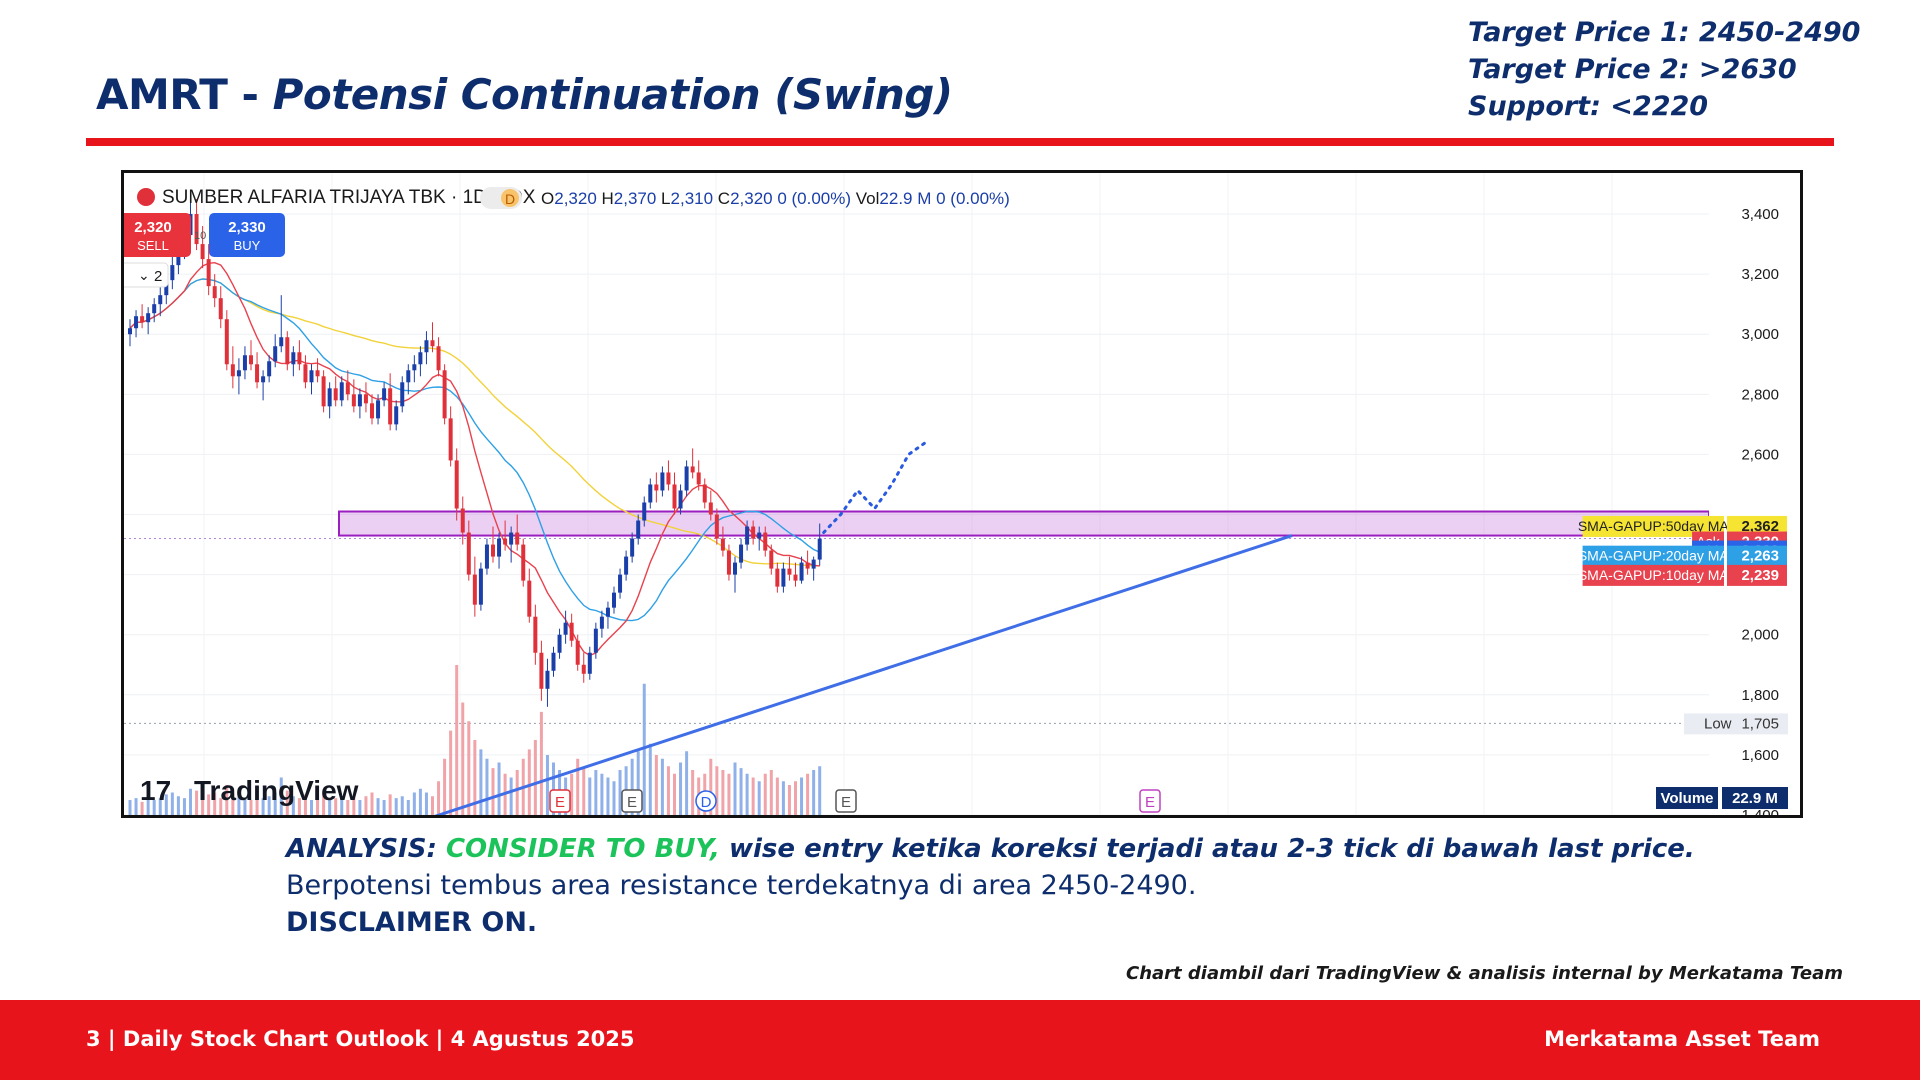  Describe the element at coordinates (865, 198) in the screenshot. I see `ohlc-vol_label: Vol` at that location.